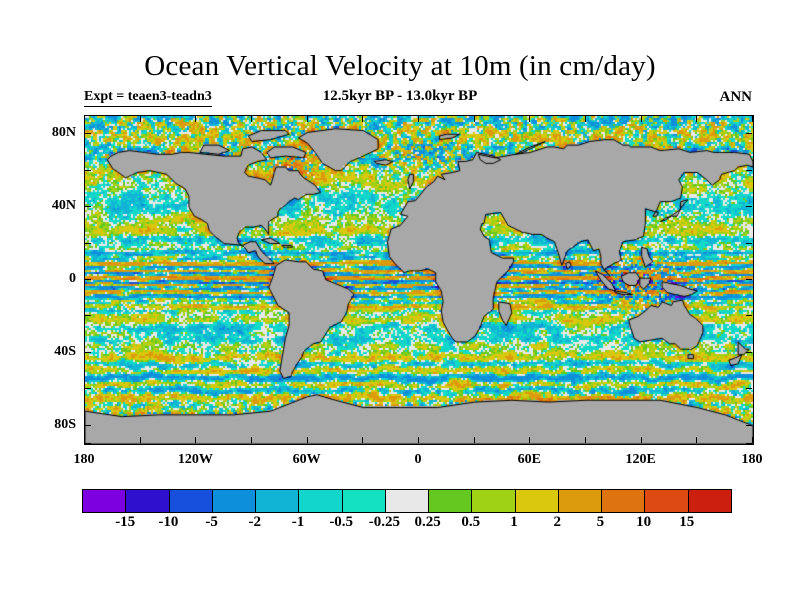 The width and height of the screenshot is (800, 600). I want to click on chart-subtitle: 12.5kyr BP - 13.0kyr BP, so click(400, 96).